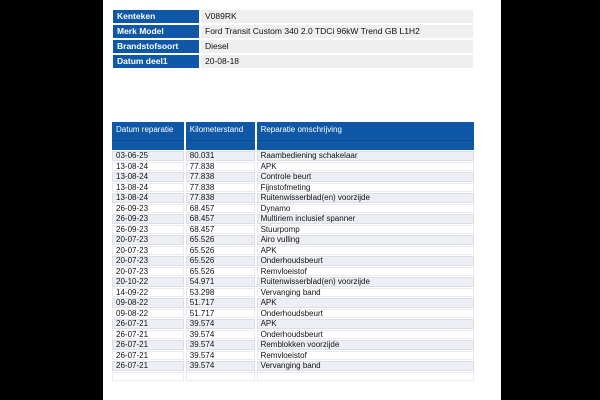 This screenshot has height=400, width=600. Describe the element at coordinates (148, 292) in the screenshot. I see `cell-date: 14-09-22` at that location.